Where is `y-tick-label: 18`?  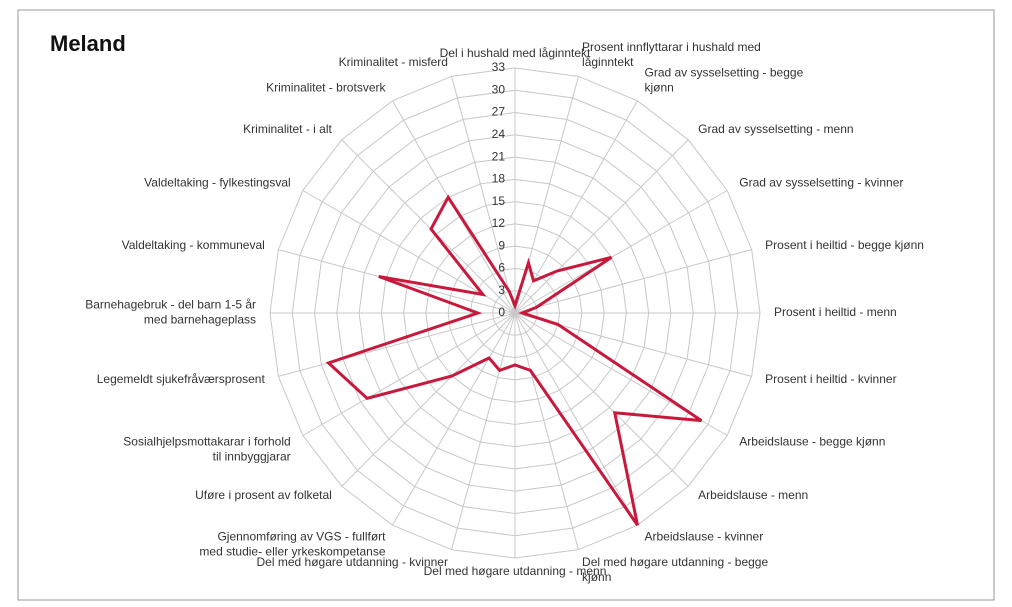 y-tick-label: 18 is located at coordinates (499, 179).